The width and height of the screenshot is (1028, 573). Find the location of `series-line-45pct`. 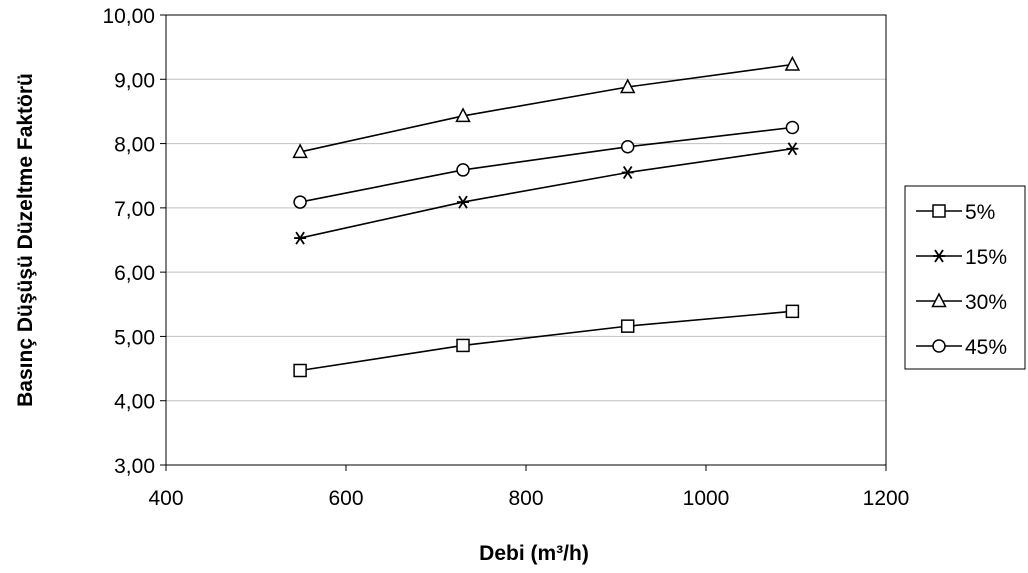

series-line-45pct is located at coordinates (546, 164).